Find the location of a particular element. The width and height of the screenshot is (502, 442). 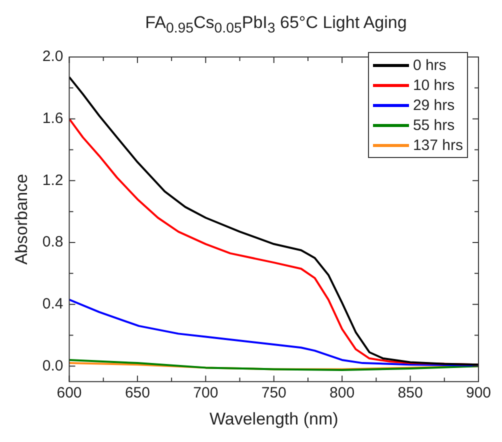

y-tick-label: 1.2 is located at coordinates (53, 180).